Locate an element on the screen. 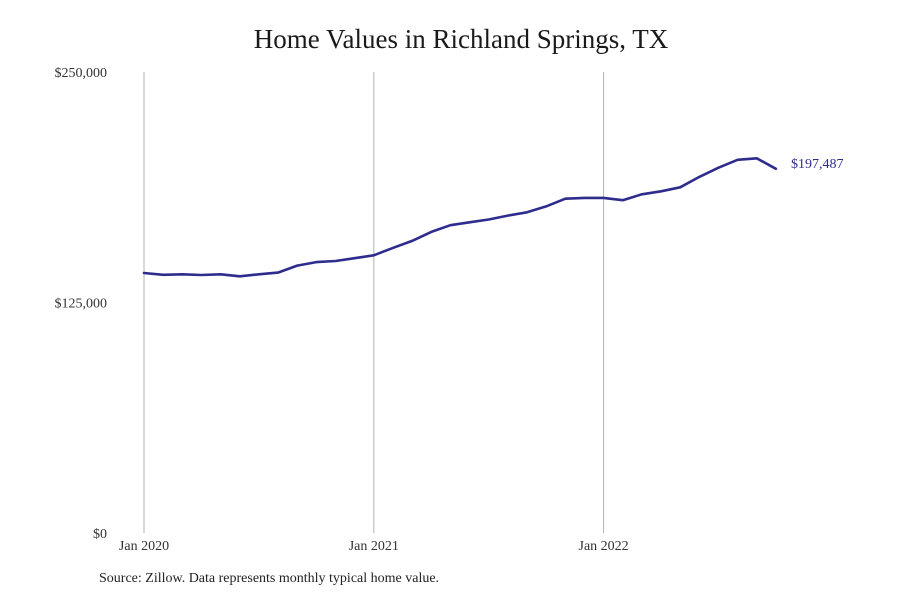  end-value-label: $197,487 is located at coordinates (817, 164).